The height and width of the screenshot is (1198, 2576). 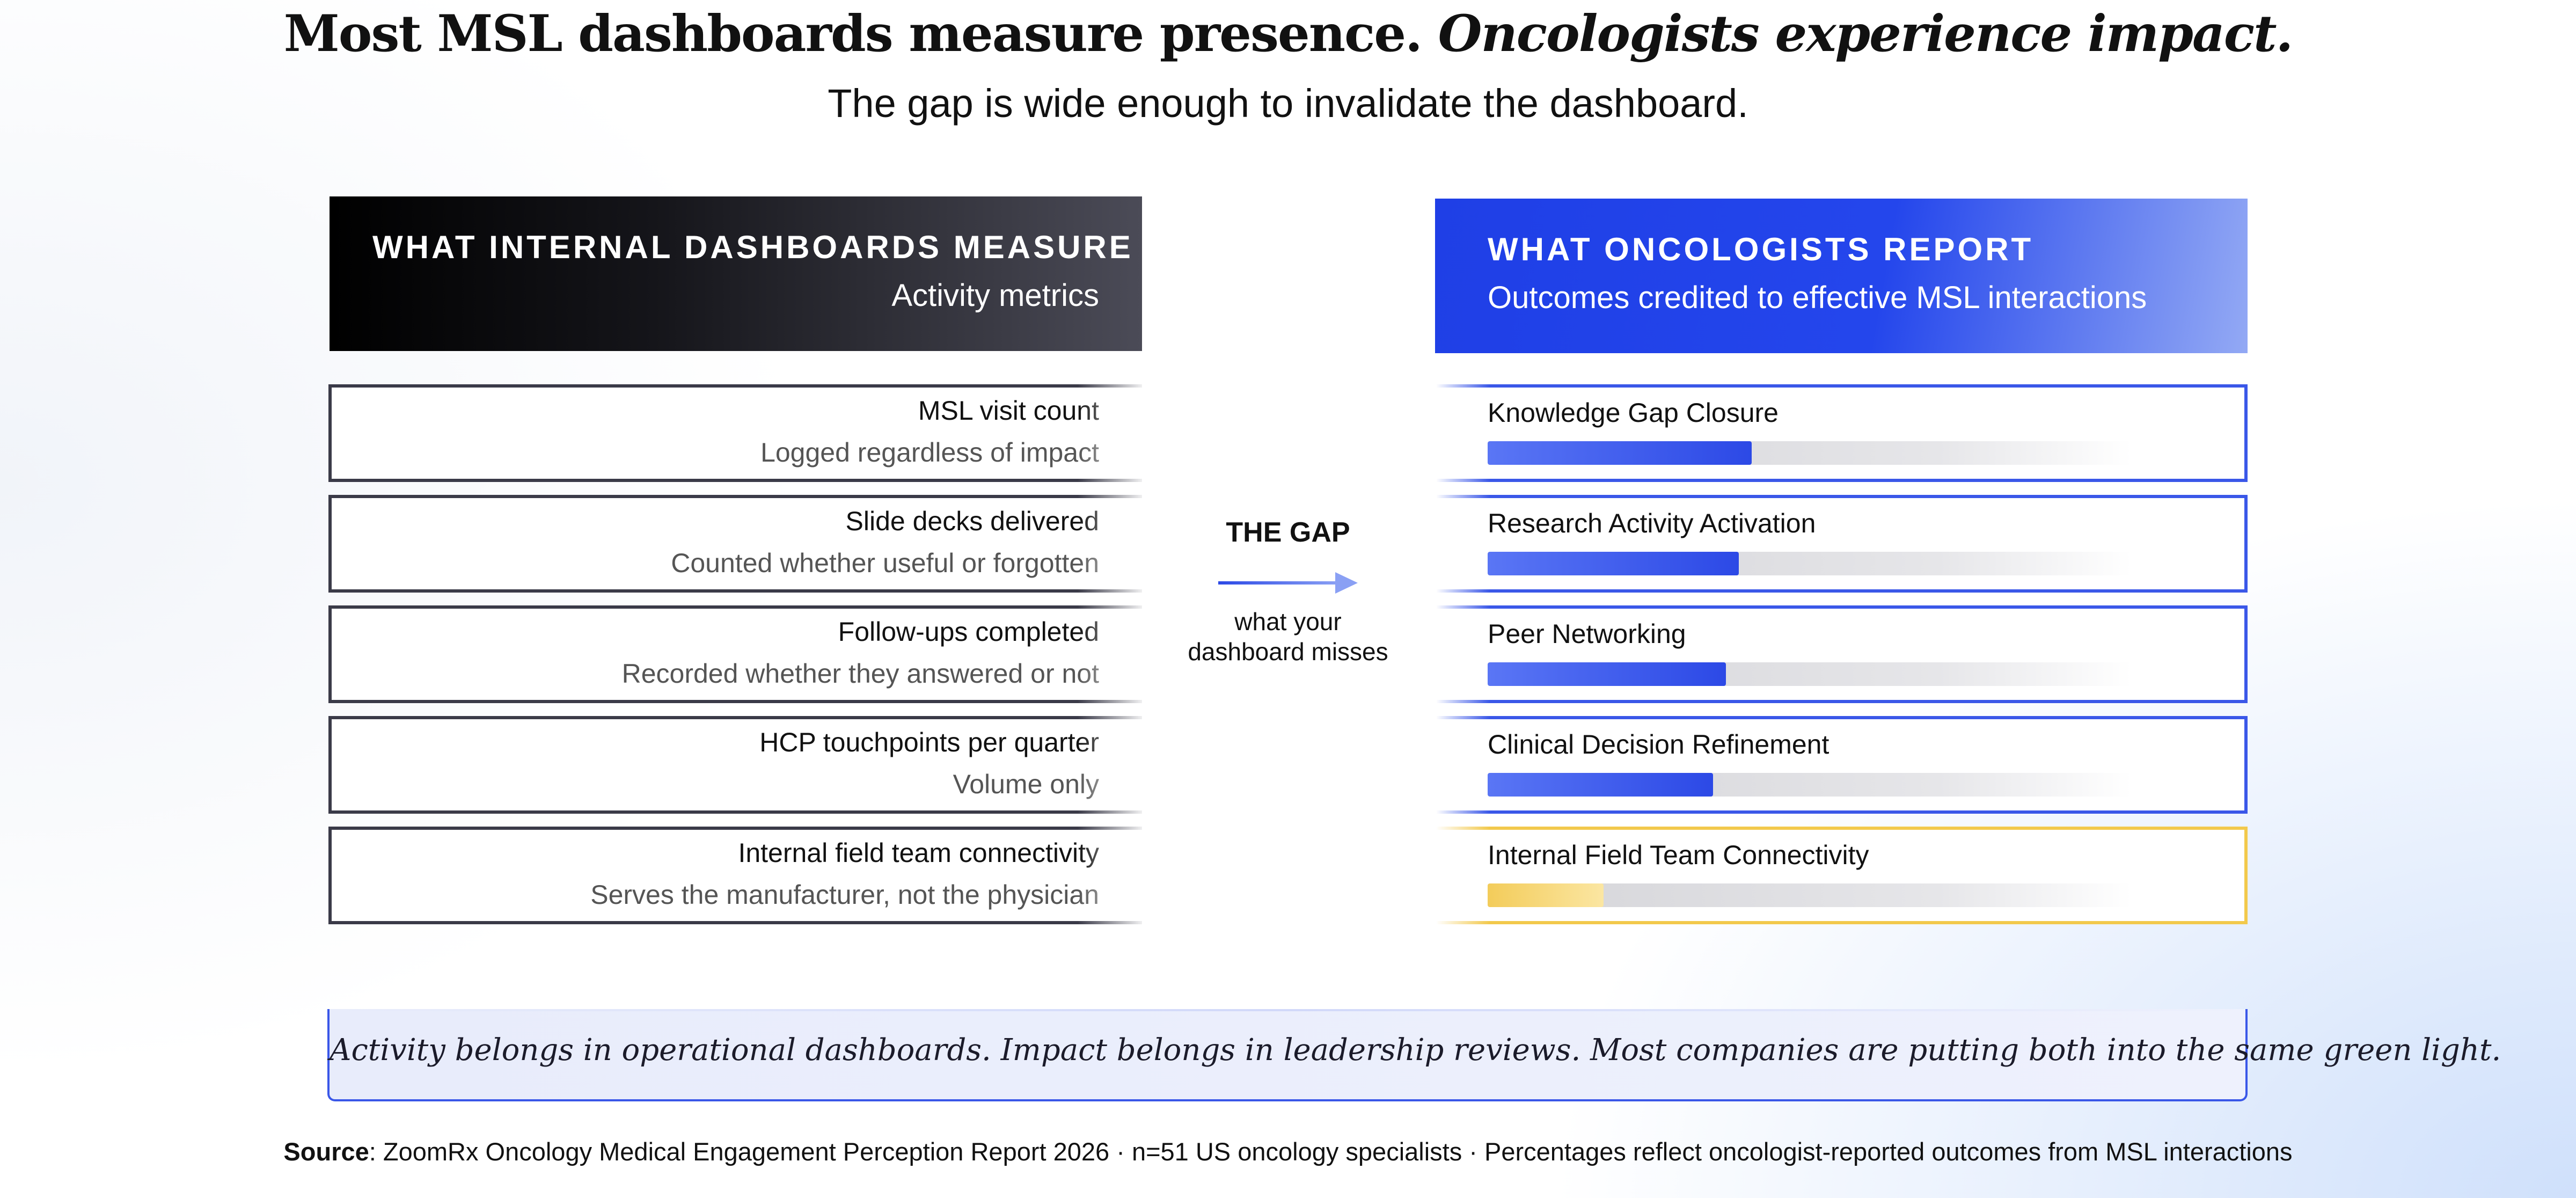 I want to click on left-panel-subtitle: Activity metrics, so click(x=995, y=296).